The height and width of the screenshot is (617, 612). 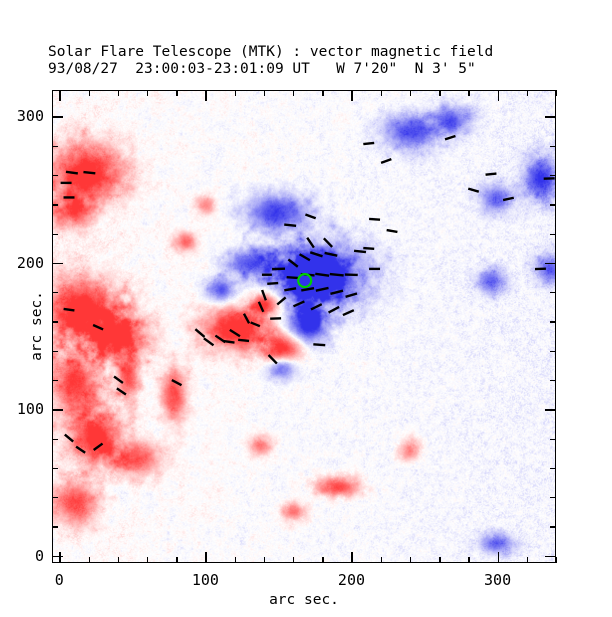 I want to click on y-tick-label-100: 100, so click(x=30, y=409).